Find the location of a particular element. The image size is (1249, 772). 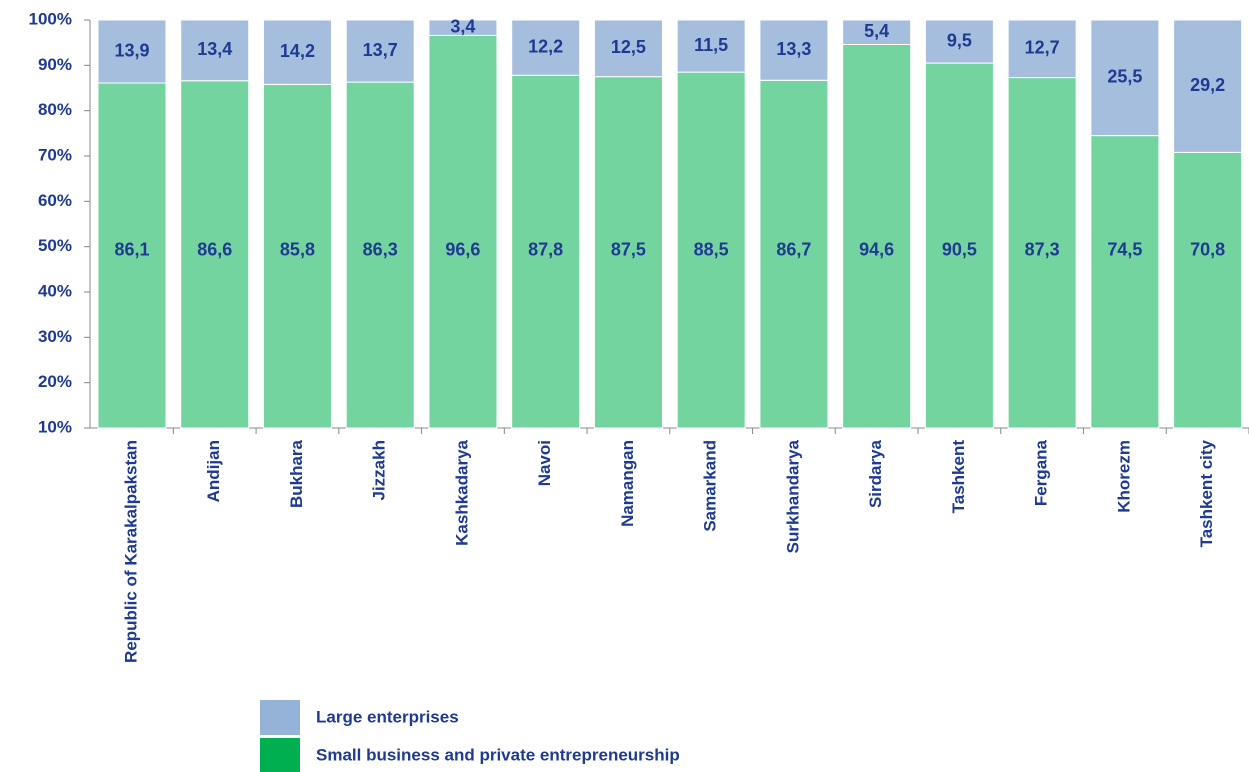

value-label: 14,2 is located at coordinates (297, 51).